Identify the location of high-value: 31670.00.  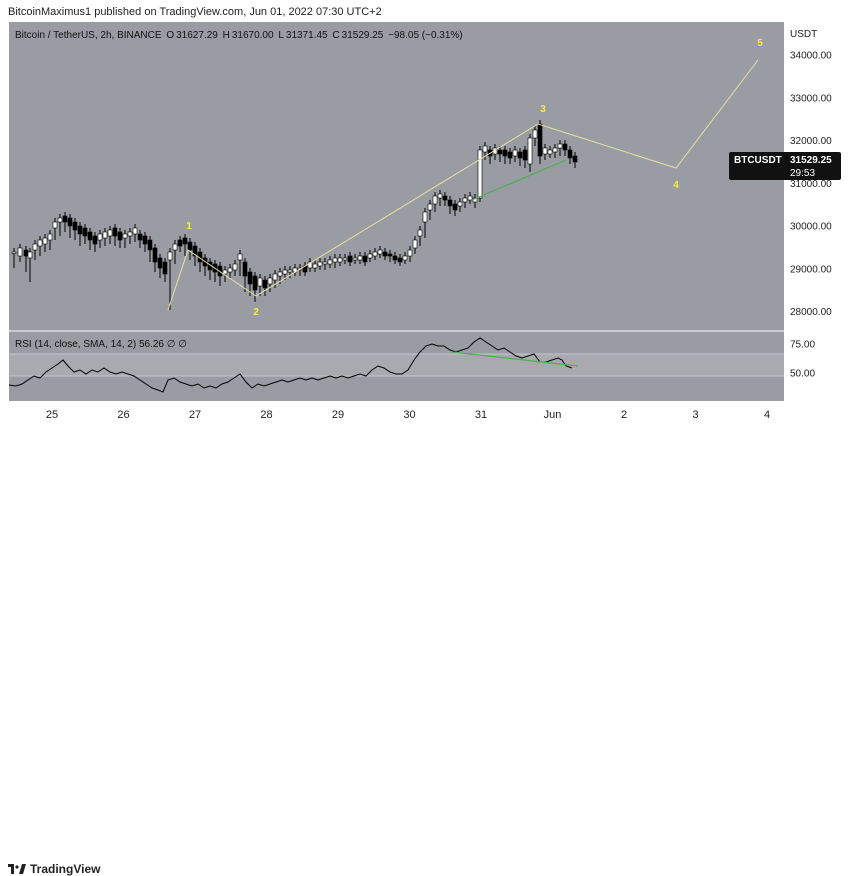
(252, 35).